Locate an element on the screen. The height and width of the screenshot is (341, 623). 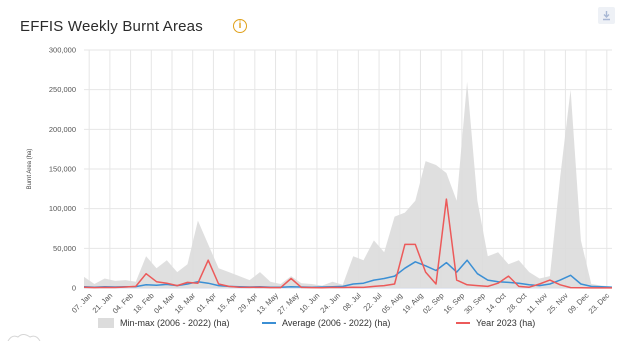
x-tick-label: 02. Sep is located at coordinates (433, 303).